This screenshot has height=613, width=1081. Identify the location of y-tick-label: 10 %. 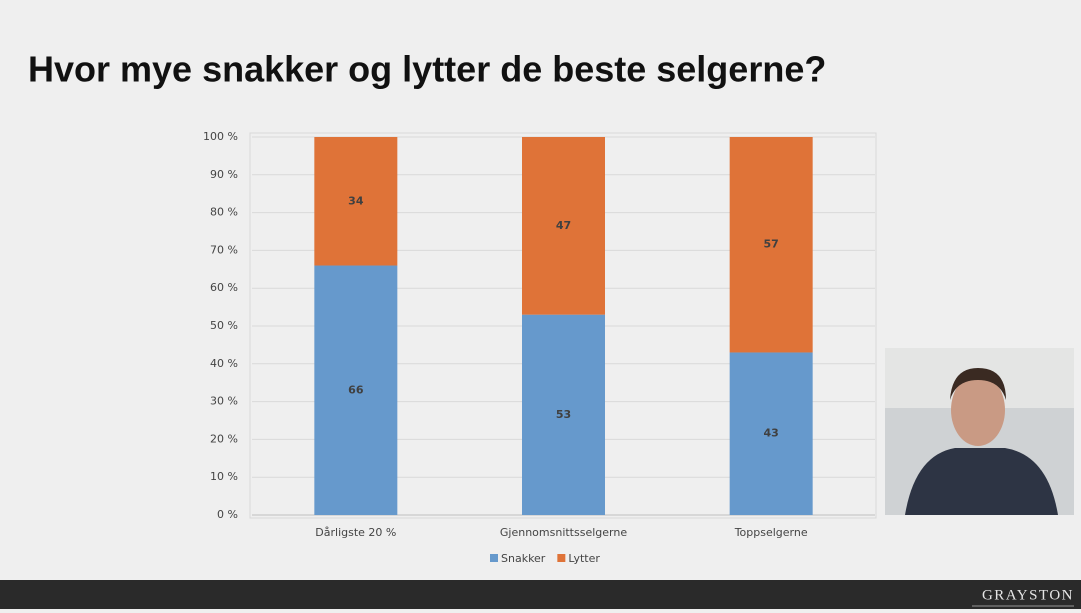
(224, 476).